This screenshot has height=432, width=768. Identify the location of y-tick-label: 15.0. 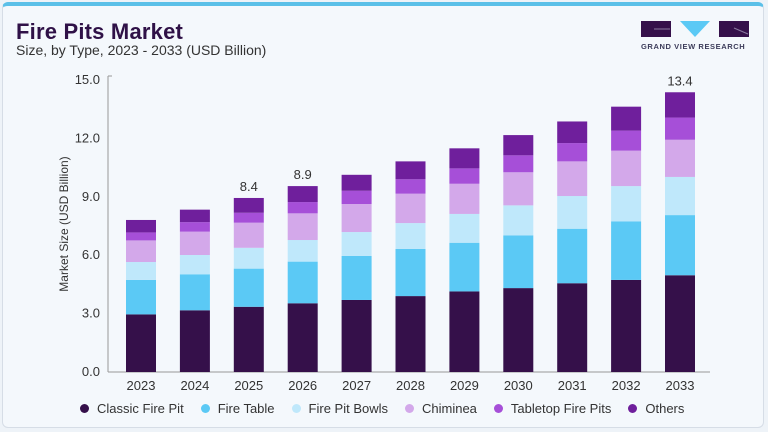
(87, 79).